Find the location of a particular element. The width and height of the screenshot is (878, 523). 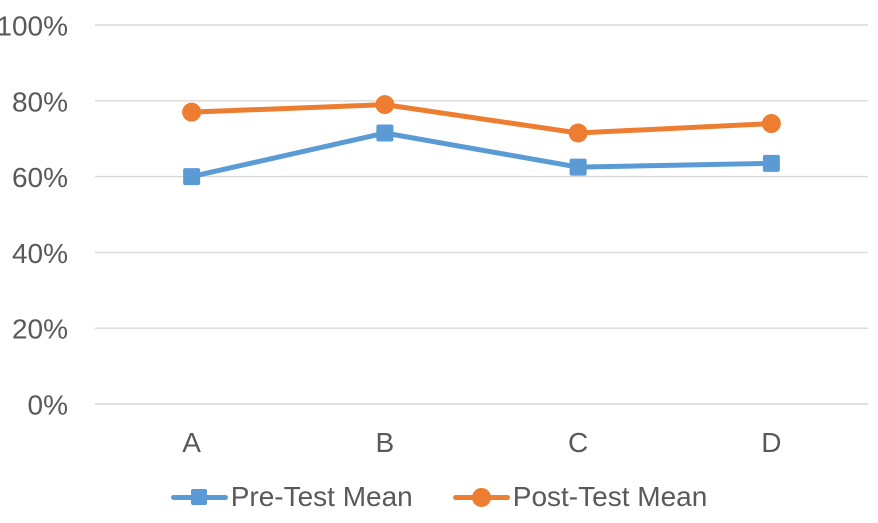

marker-pre-test-mean-c is located at coordinates (578, 167).